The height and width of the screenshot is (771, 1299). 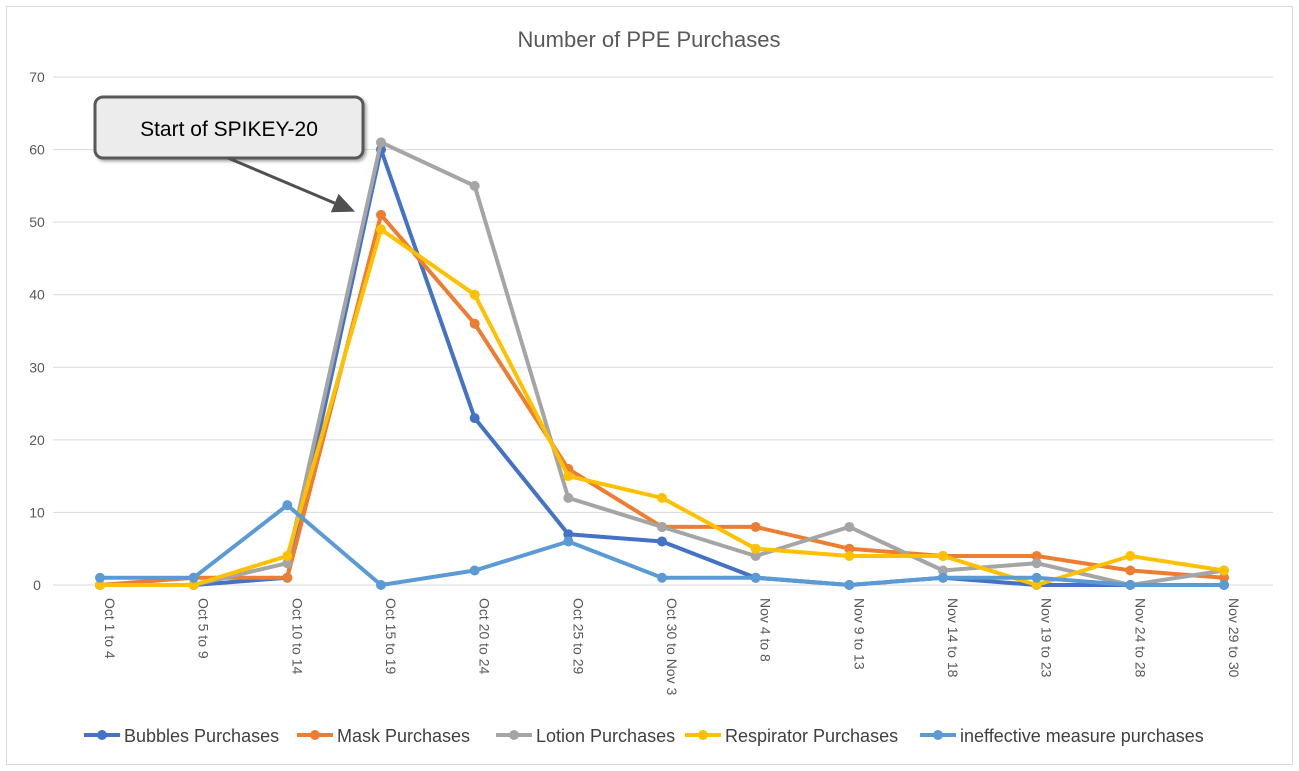 What do you see at coordinates (1140, 638) in the screenshot?
I see `x-tick-label: Nov 24 to 28` at bounding box center [1140, 638].